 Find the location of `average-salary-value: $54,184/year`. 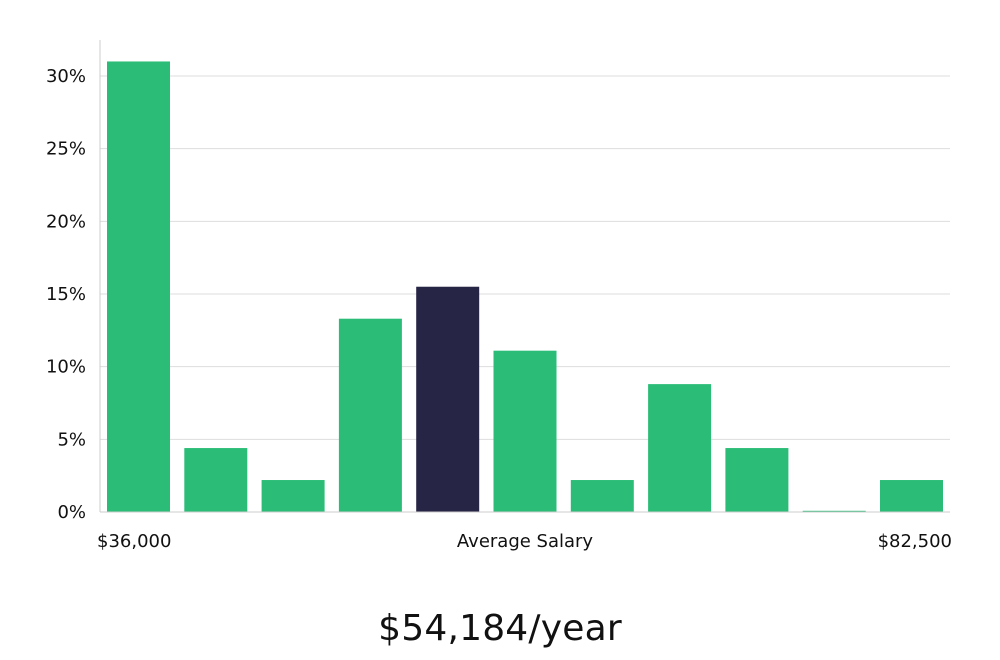

average-salary-value: $54,184/year is located at coordinates (500, 628).